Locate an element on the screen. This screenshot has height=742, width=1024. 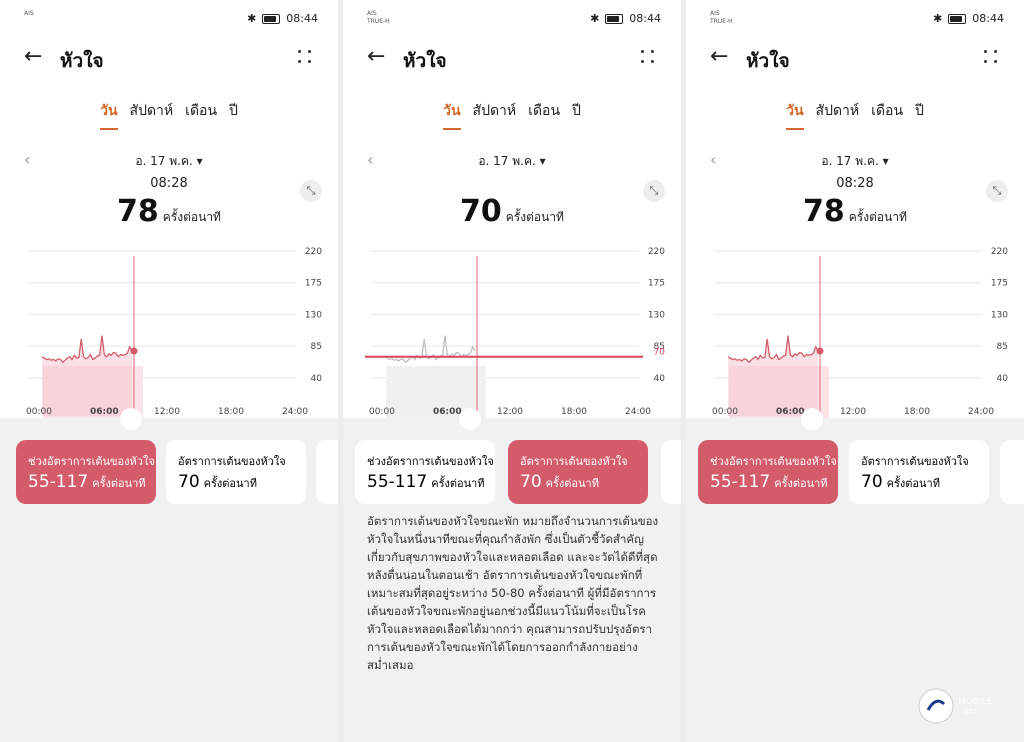
resting-label: 70 is located at coordinates (660, 353).